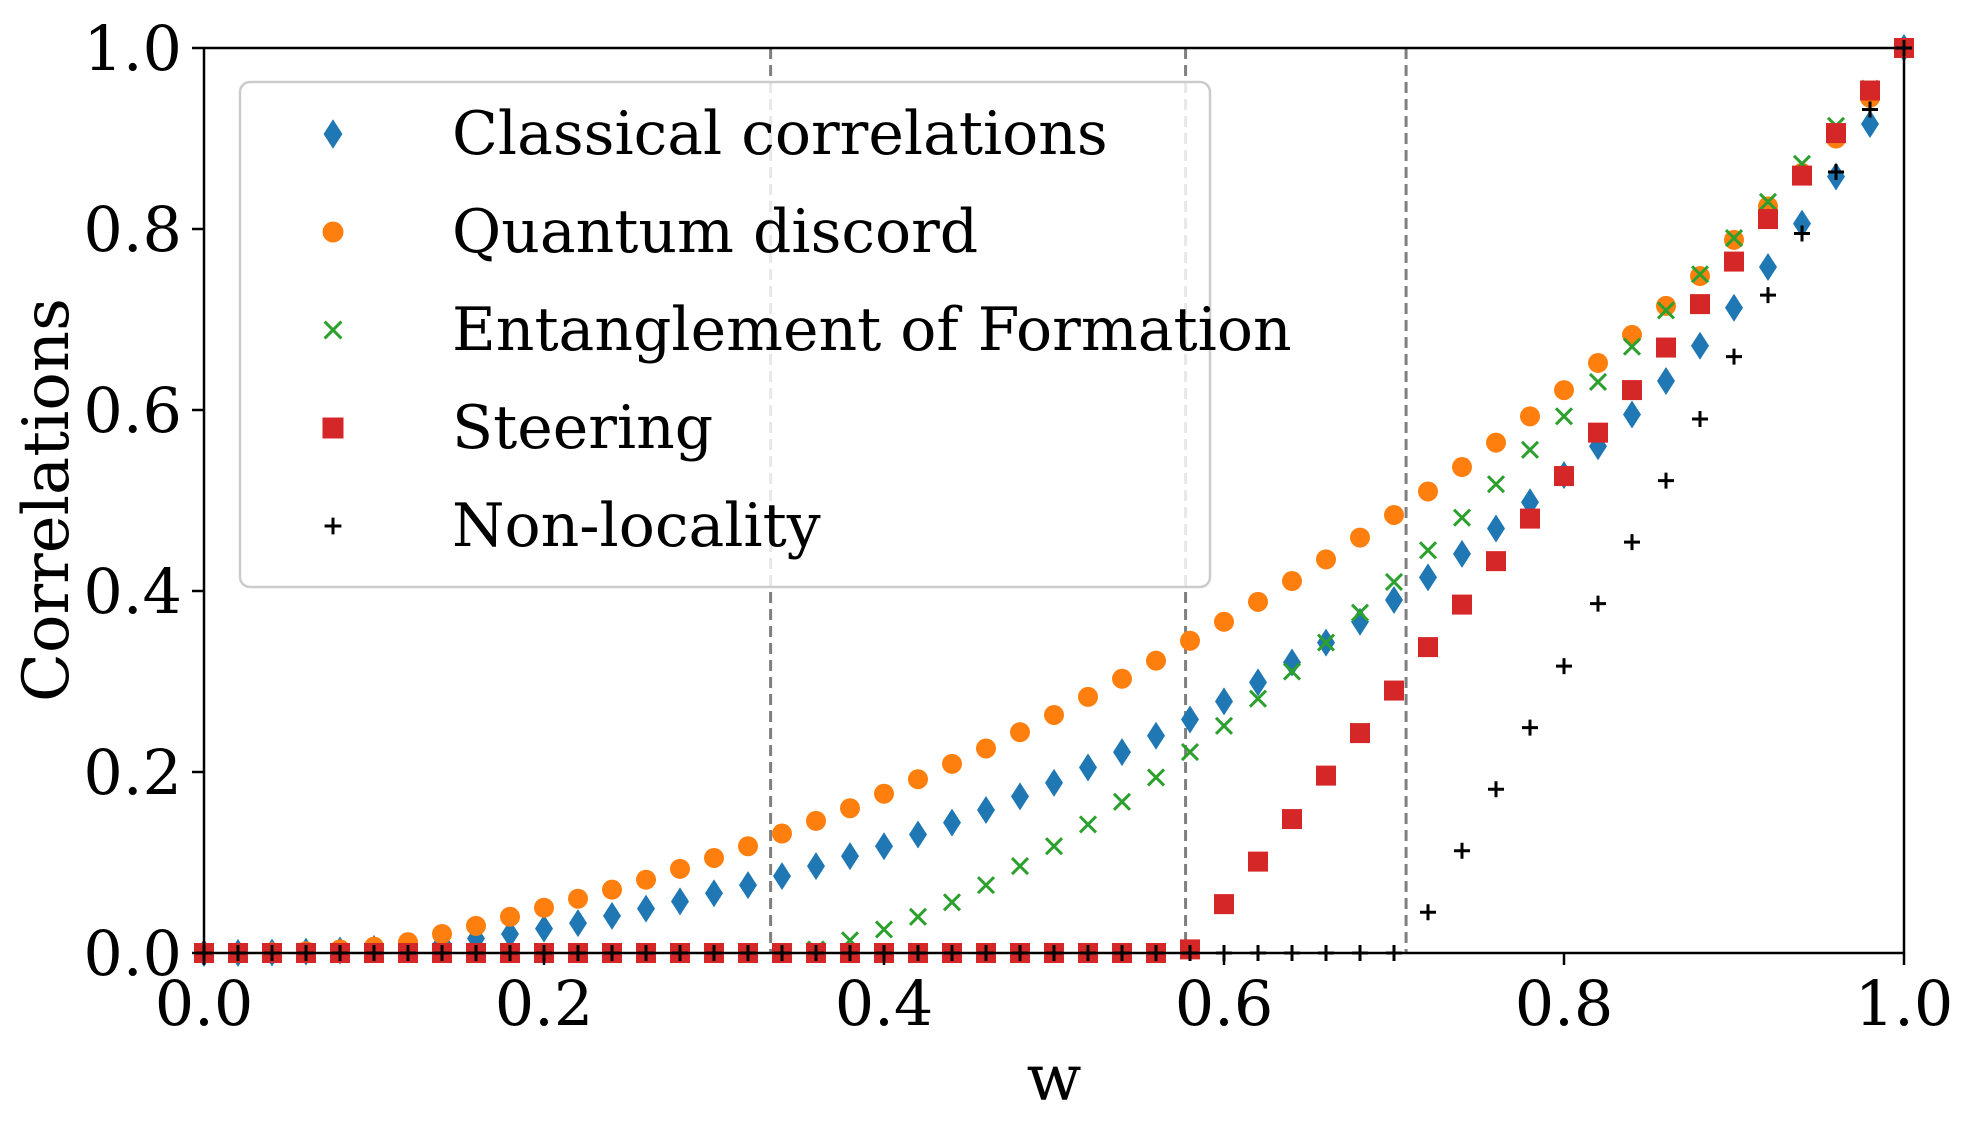  Describe the element at coordinates (132, 229) in the screenshot. I see `y-tick-label-4: 0.8` at that location.